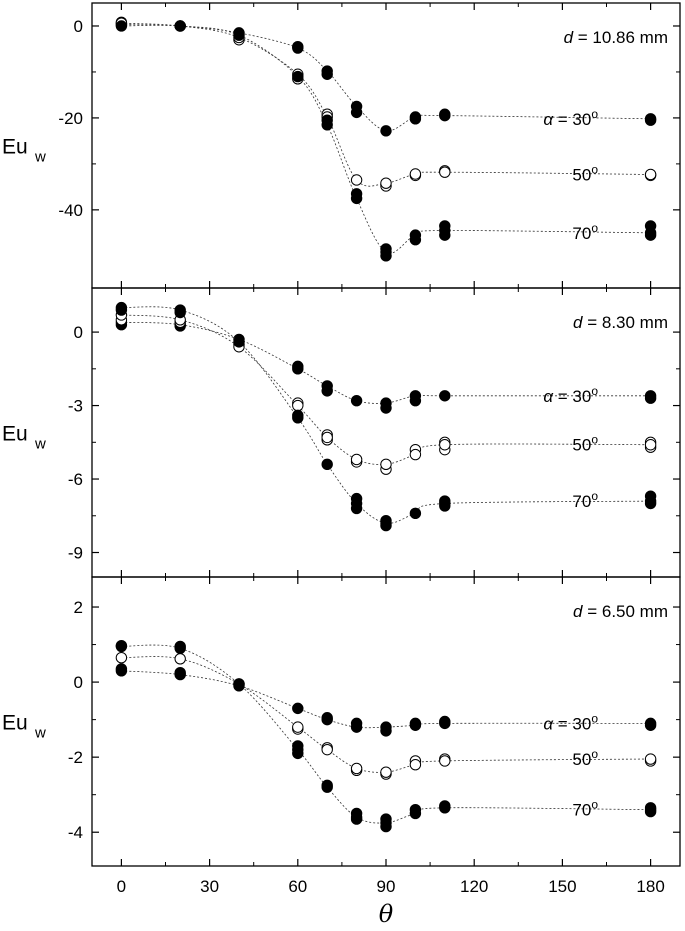 The width and height of the screenshot is (685, 931). Describe the element at coordinates (75, 832) in the screenshot. I see `y-tick-label: -4` at that location.